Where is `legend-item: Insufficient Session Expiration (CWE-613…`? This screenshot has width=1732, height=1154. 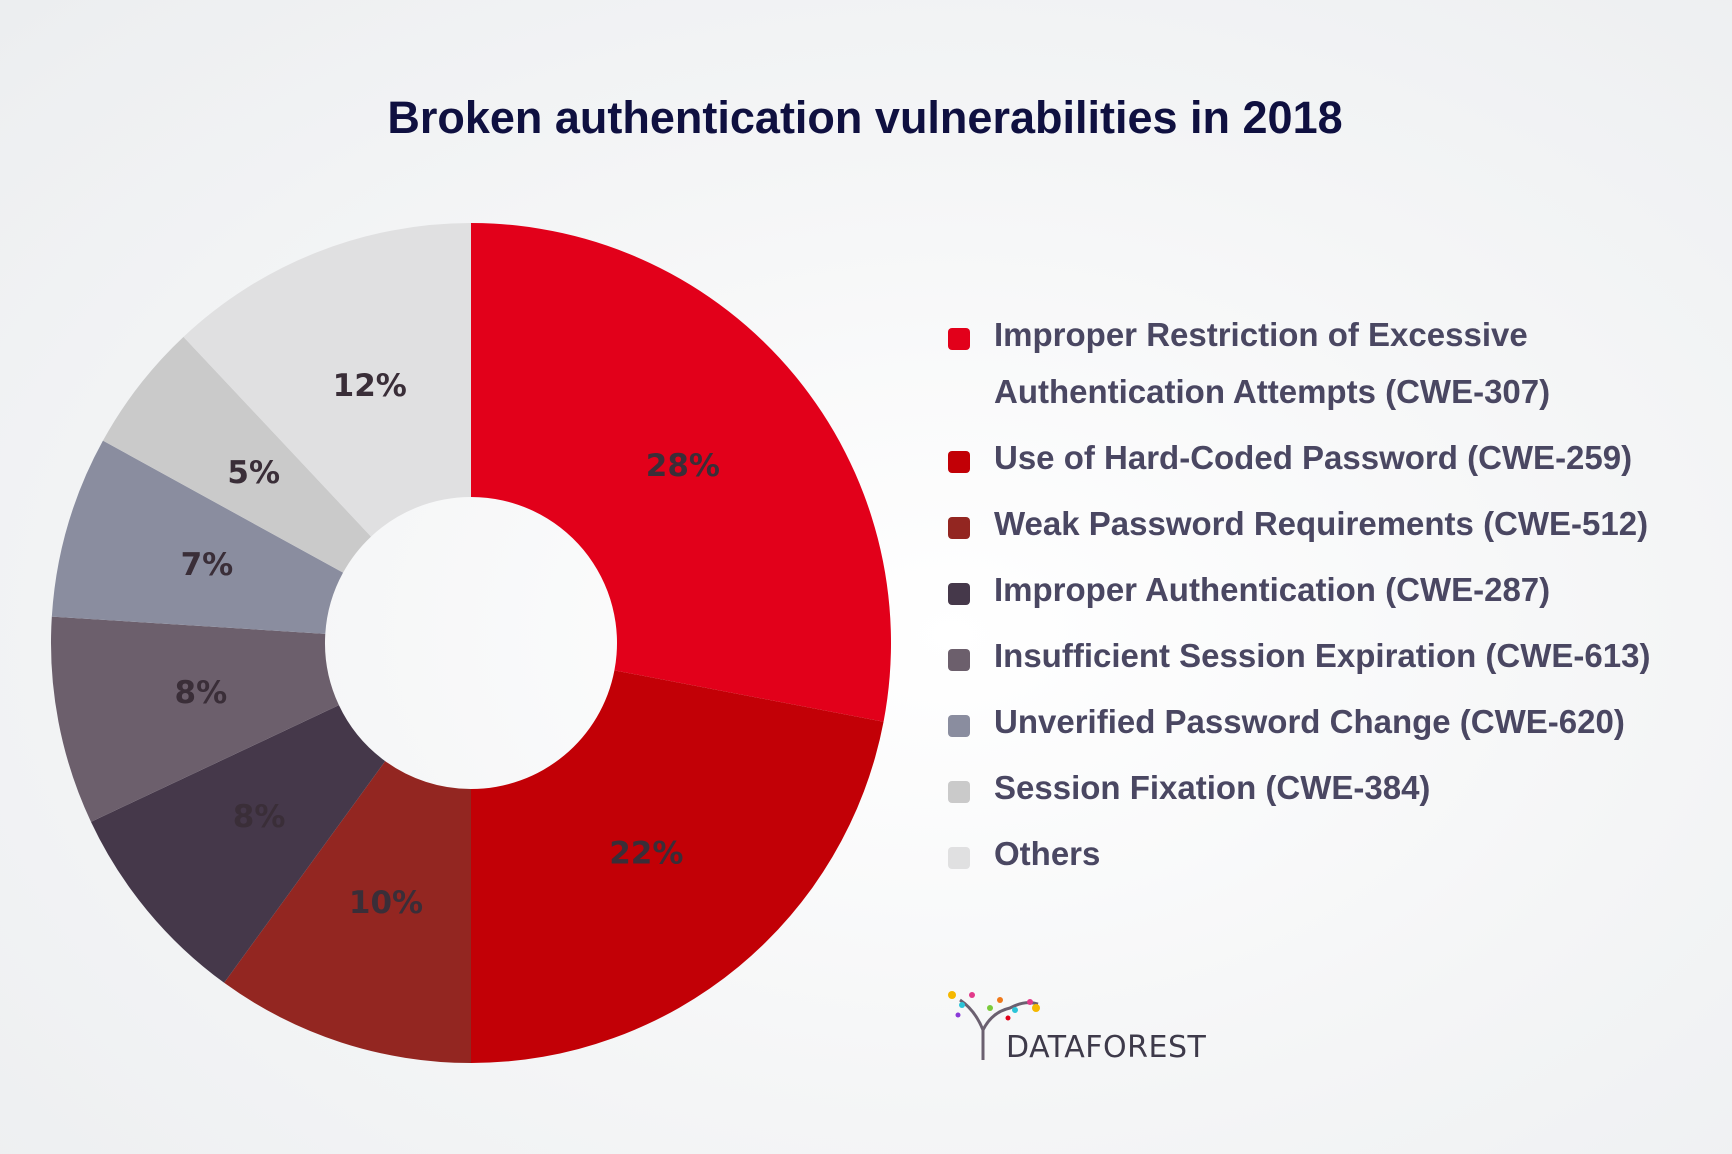
legend-item: Insufficient Session Expiration (CWE-613… is located at coordinates (1330, 660).